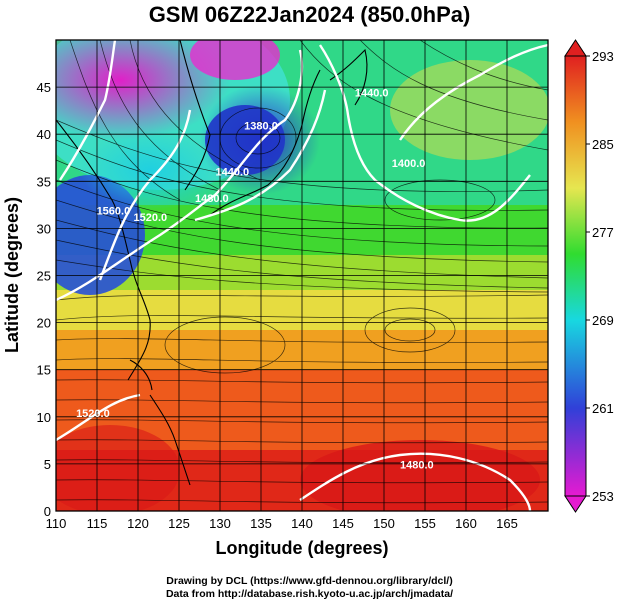 Image resolution: width=619 pixels, height=605 pixels. What do you see at coordinates (603, 56) in the screenshot?
I see `colorbar-label: 293` at bounding box center [603, 56].